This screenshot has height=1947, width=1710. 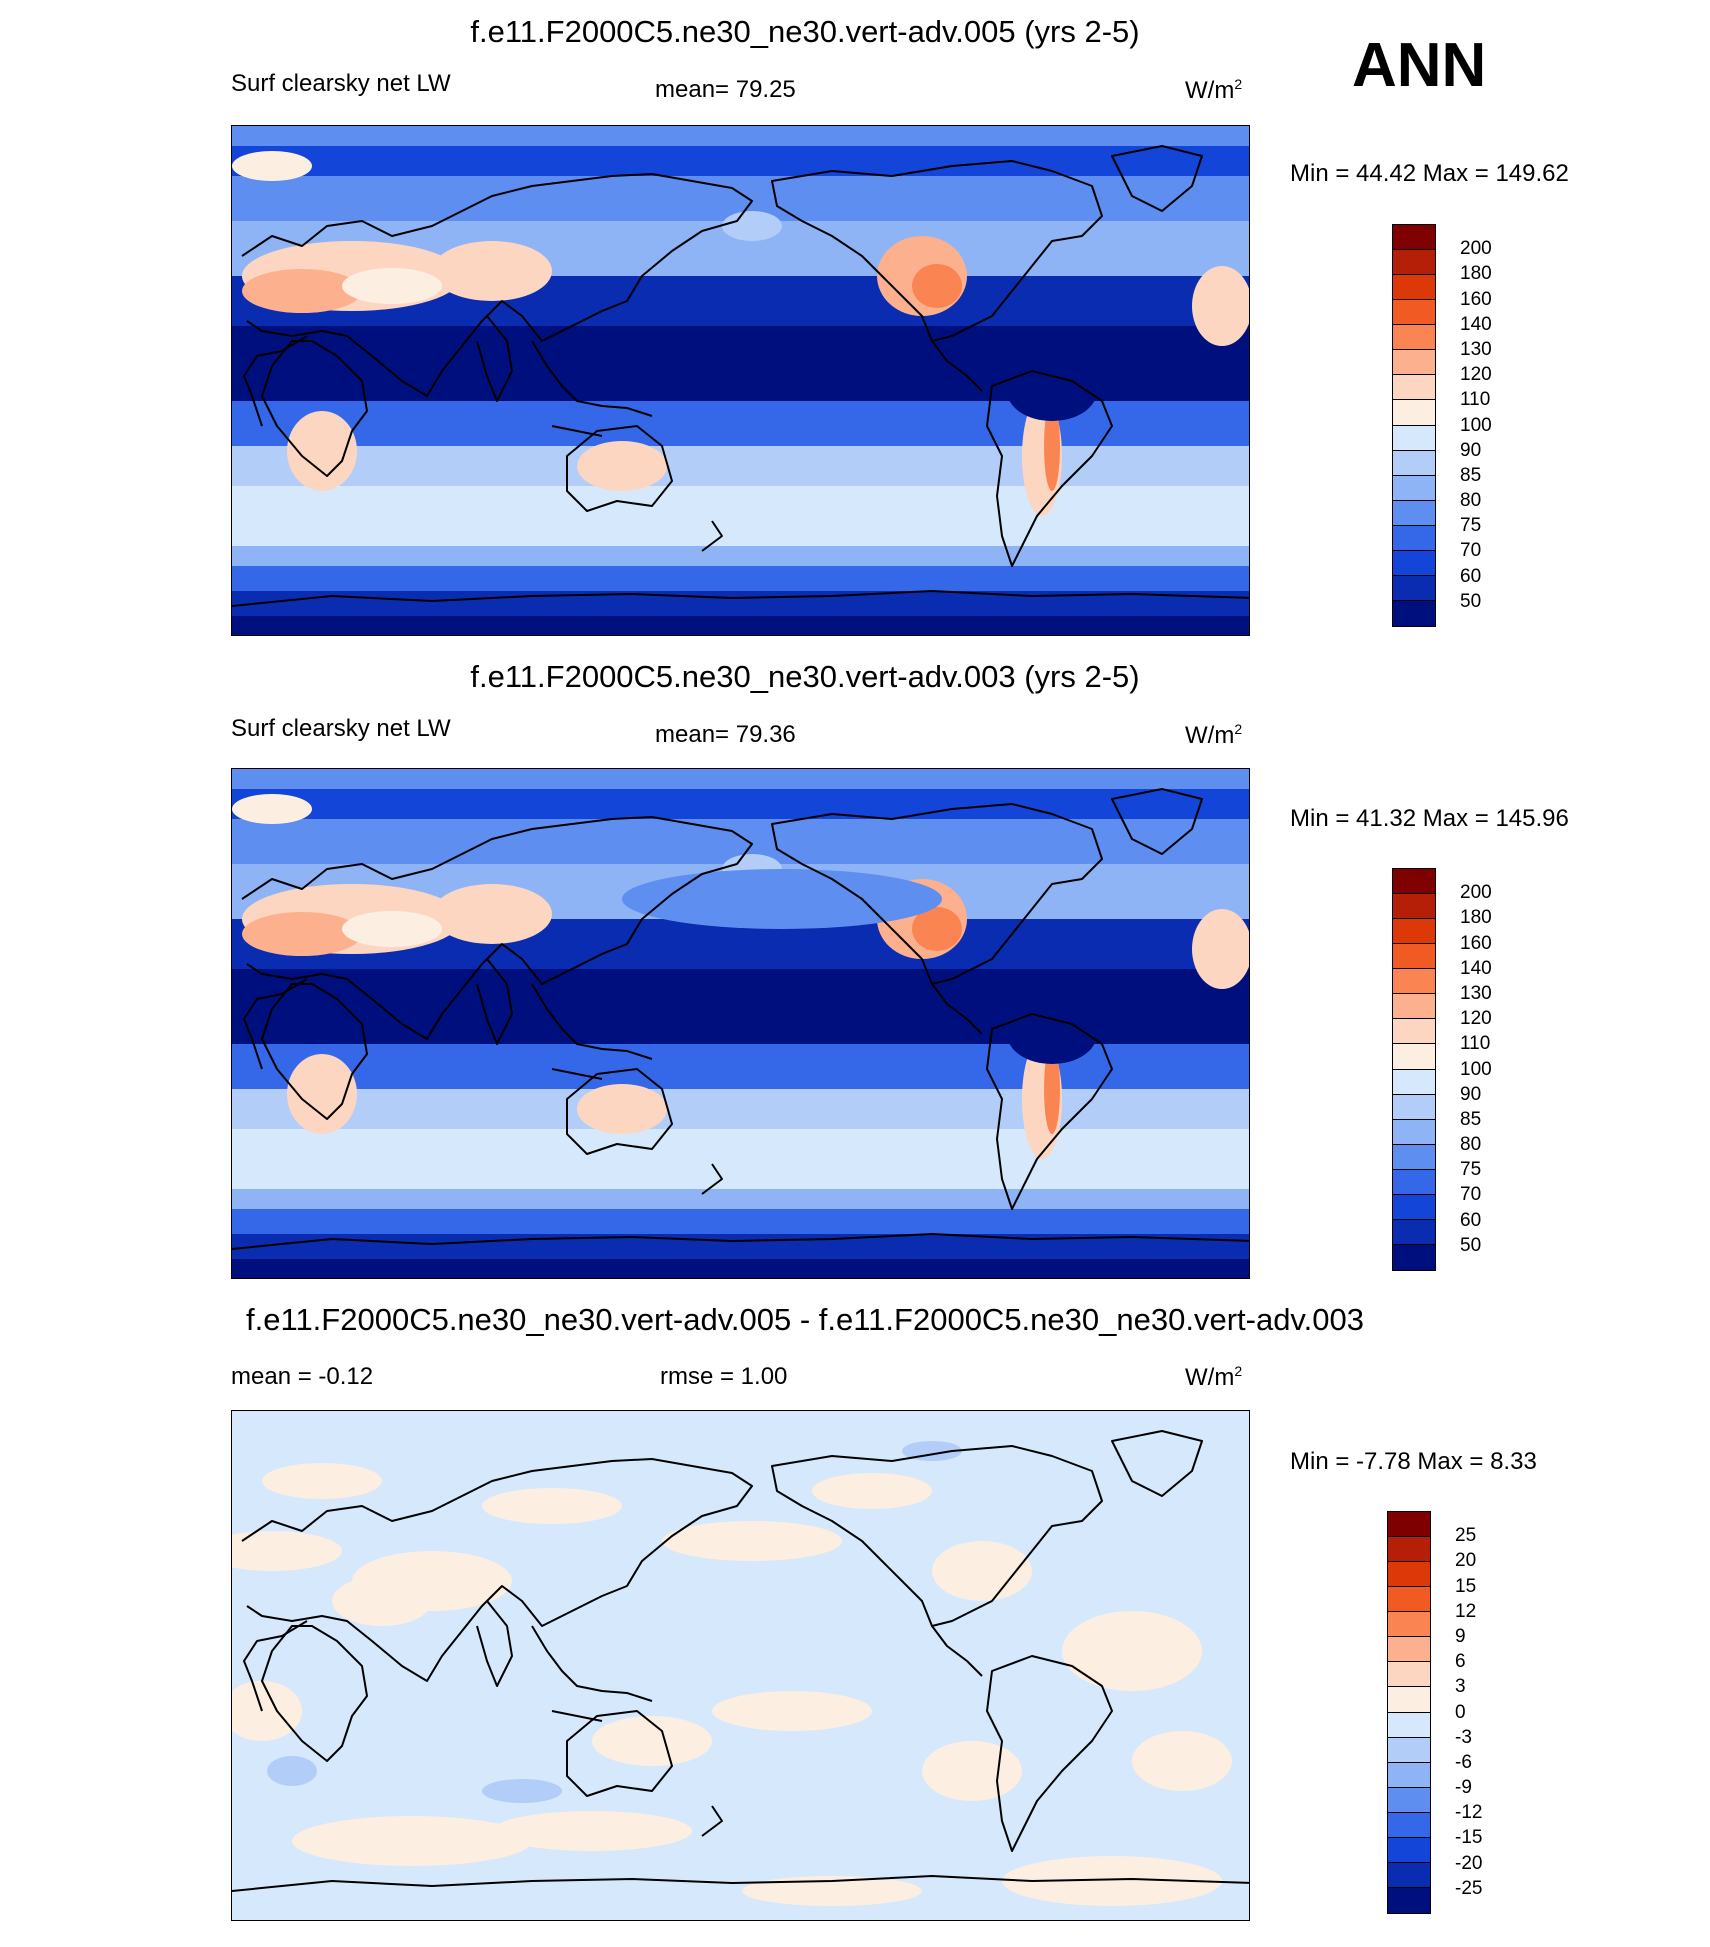 What do you see at coordinates (302, 1376) in the screenshot?
I see `panel-3-mean-label: mean = -0.12` at bounding box center [302, 1376].